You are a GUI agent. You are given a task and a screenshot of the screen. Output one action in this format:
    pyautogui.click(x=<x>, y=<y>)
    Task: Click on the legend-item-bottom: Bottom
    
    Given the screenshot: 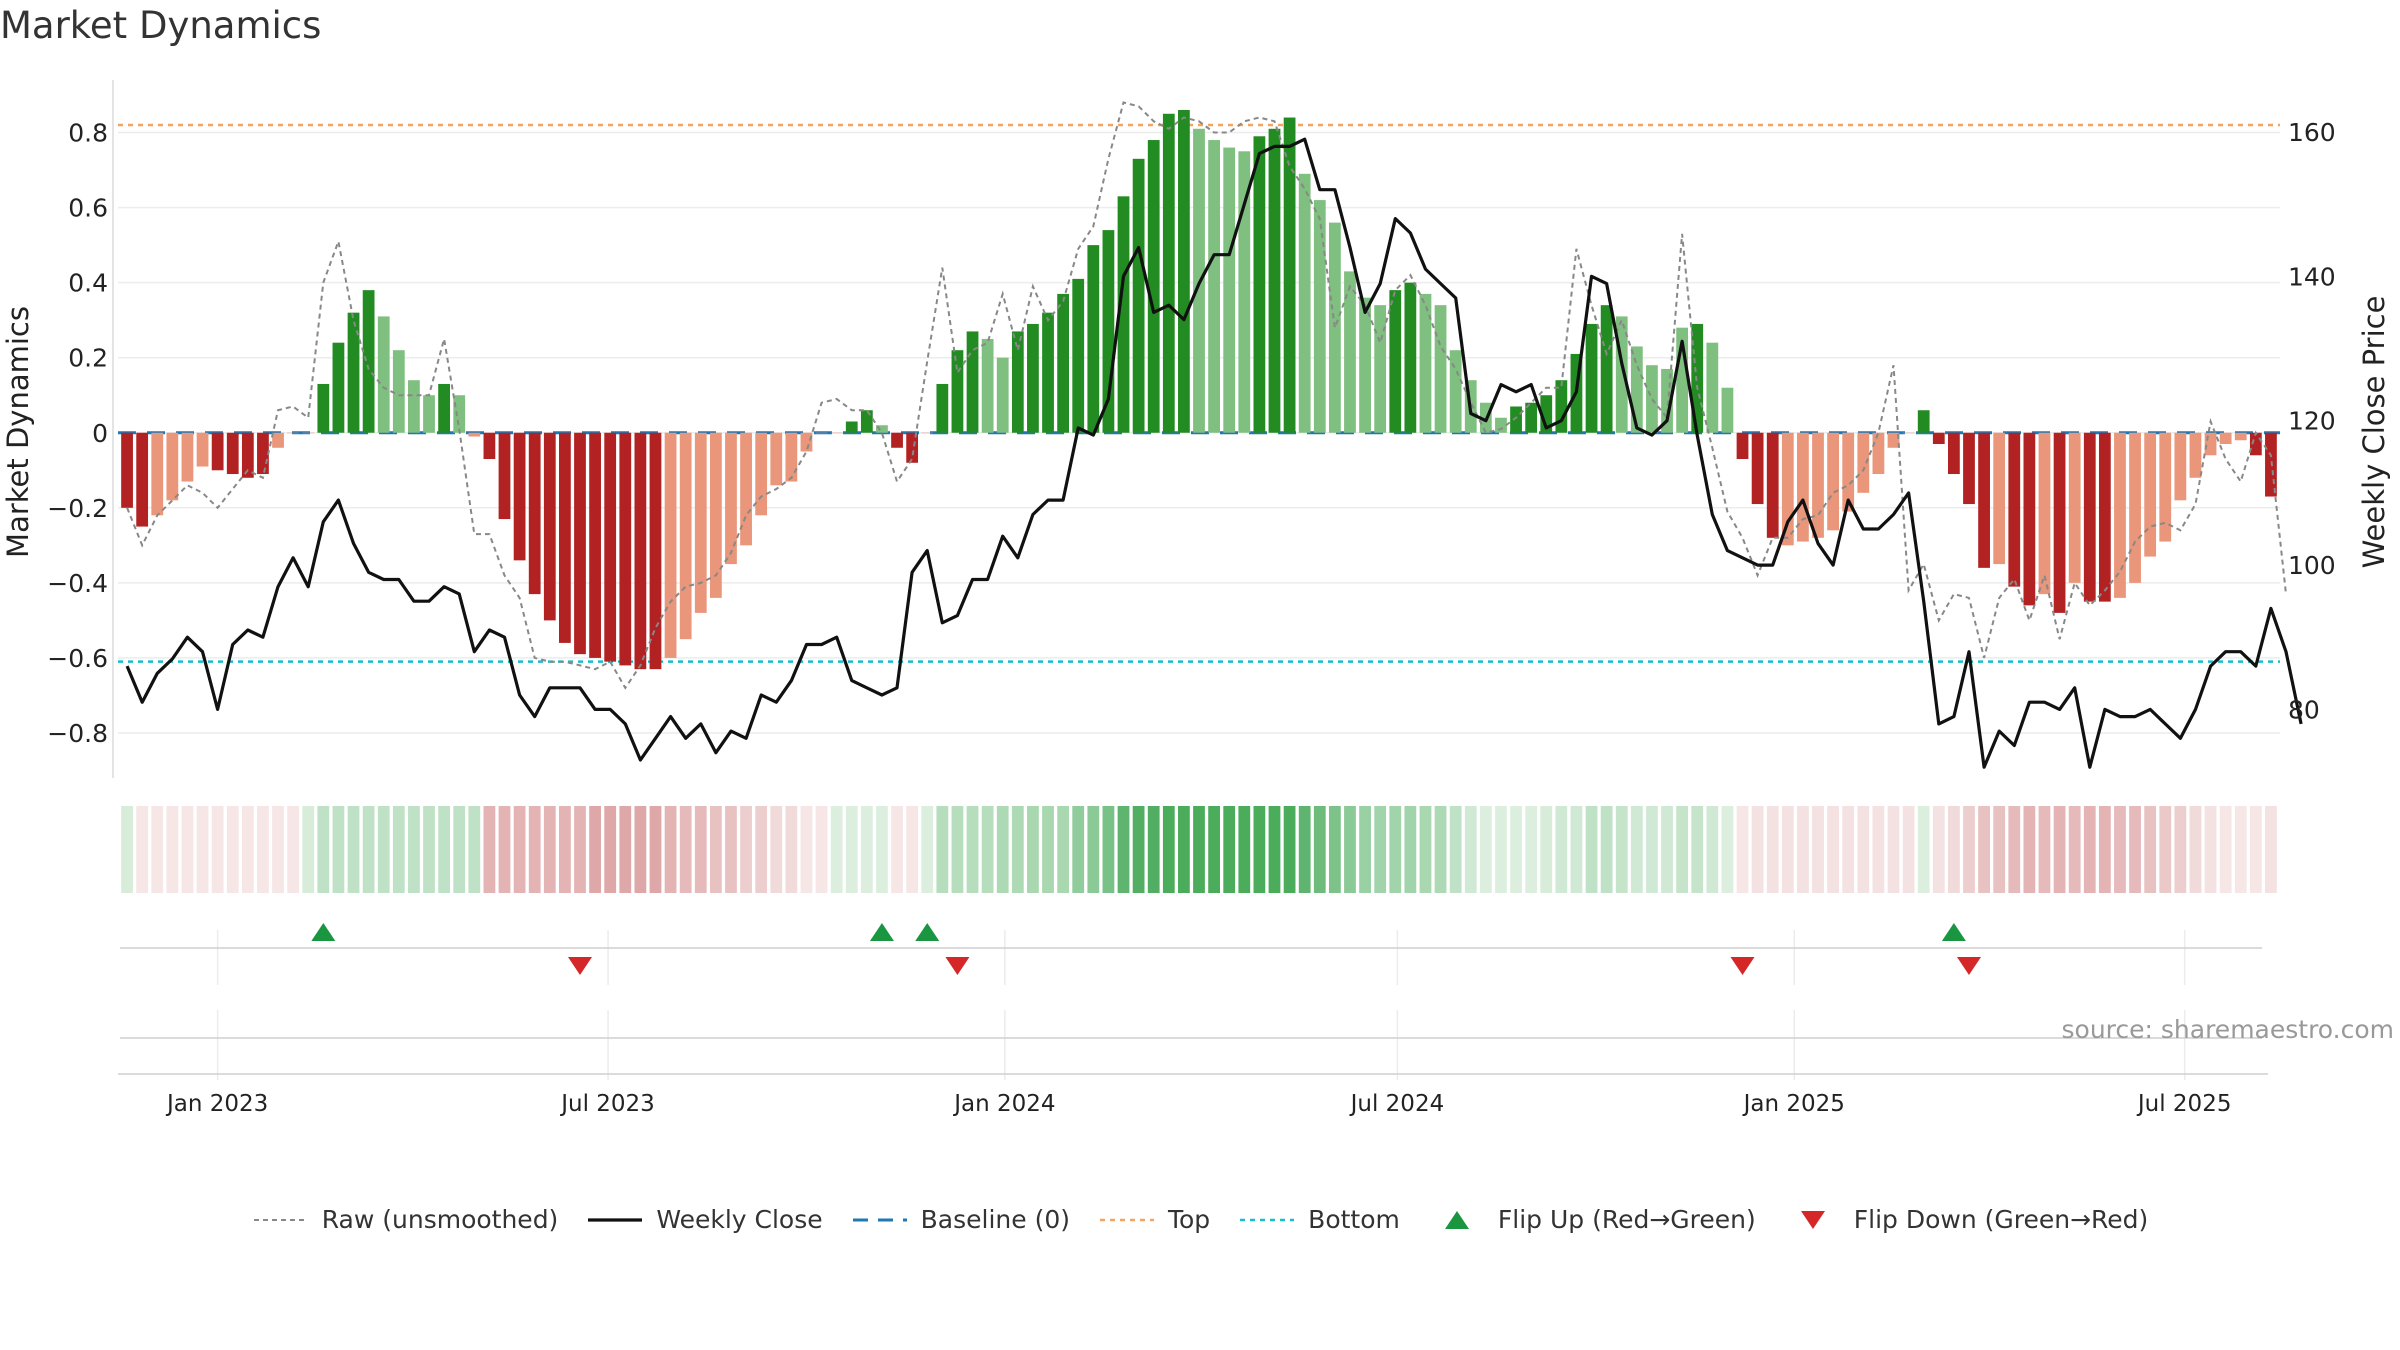 What is the action you would take?
    pyautogui.click(x=1319, y=1219)
    